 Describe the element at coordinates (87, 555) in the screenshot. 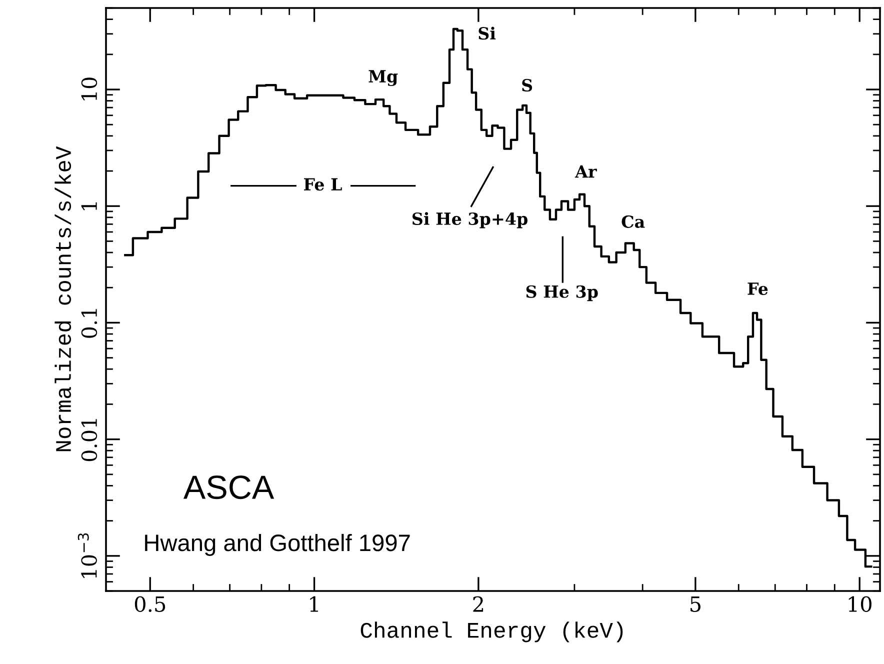

I see `y-tick-label: 10$^{−3}$` at that location.